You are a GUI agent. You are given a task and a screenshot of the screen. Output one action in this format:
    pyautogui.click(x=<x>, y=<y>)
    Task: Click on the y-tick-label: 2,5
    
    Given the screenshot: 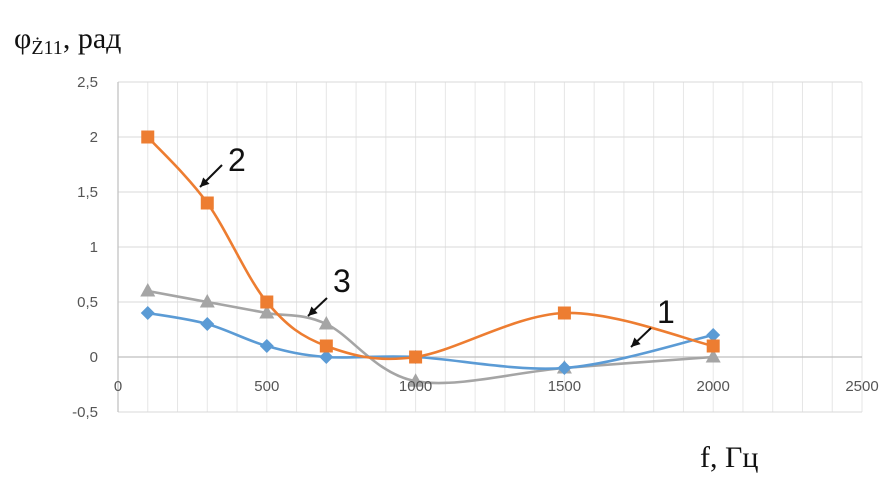 What is the action you would take?
    pyautogui.click(x=87, y=82)
    